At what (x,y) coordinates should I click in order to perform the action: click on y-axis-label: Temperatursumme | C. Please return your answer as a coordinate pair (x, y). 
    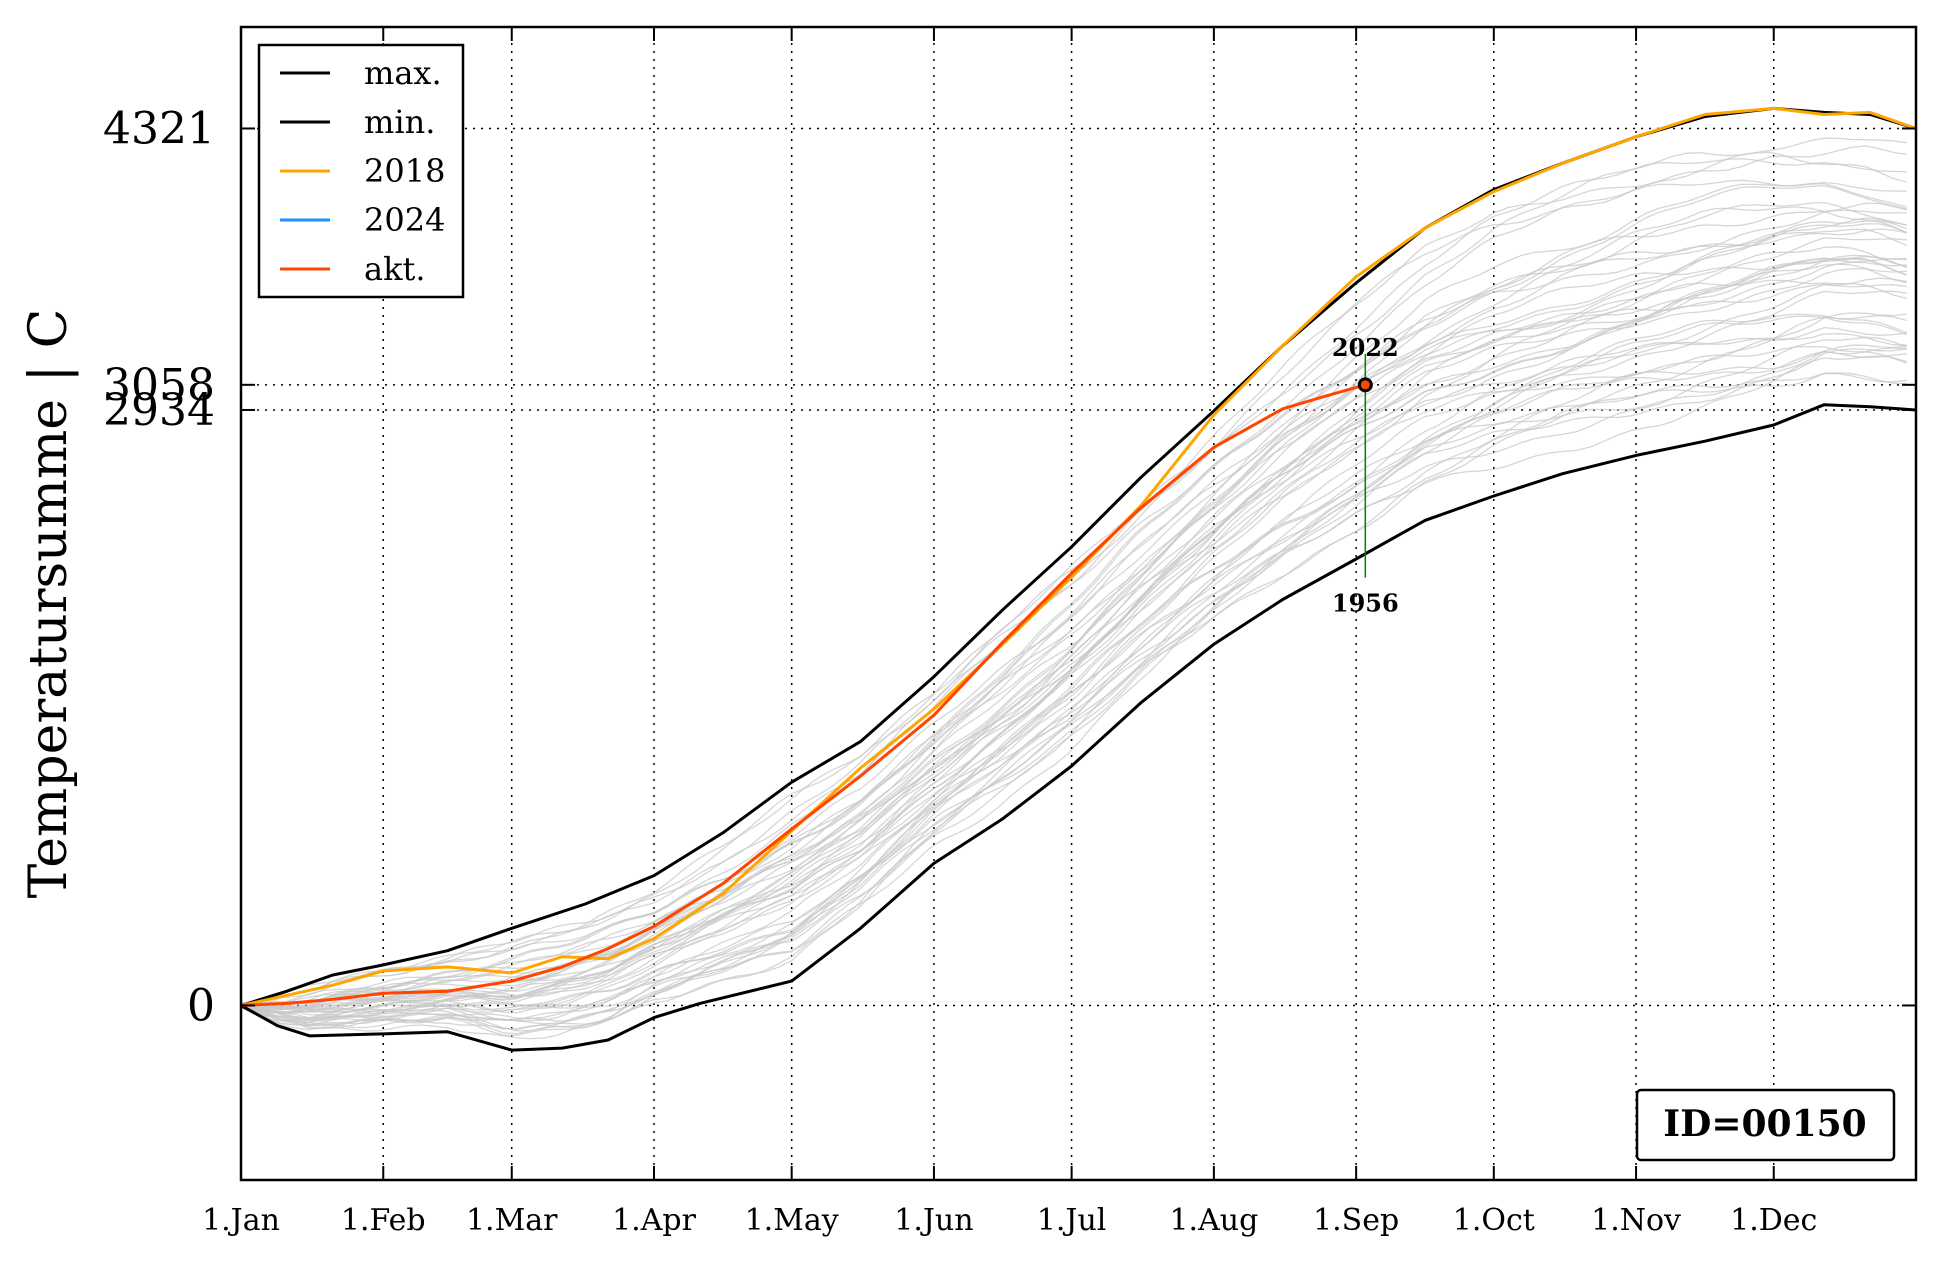
    Looking at the image, I should click on (49, 604).